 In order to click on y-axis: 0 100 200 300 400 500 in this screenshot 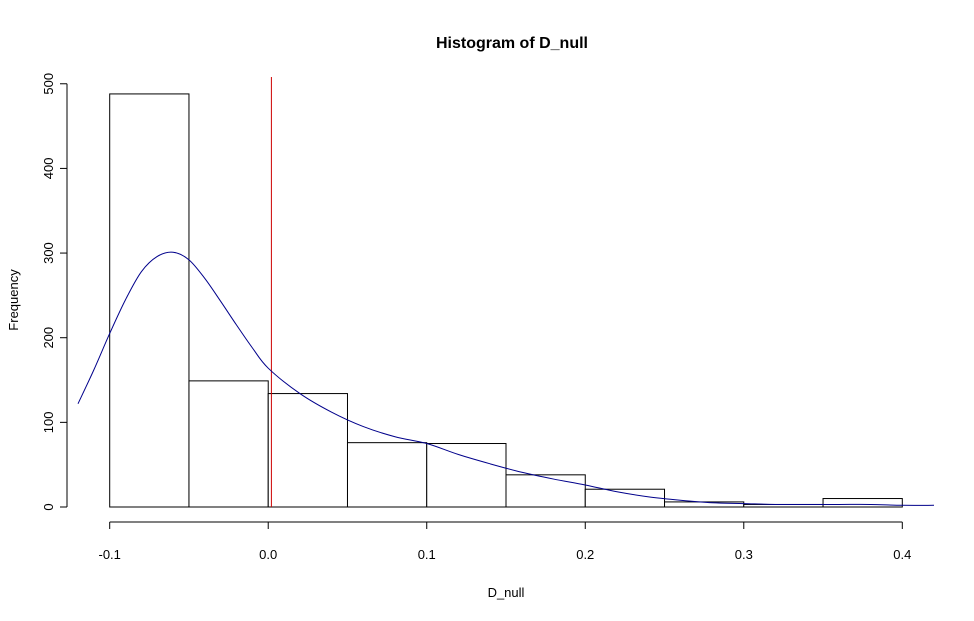, I will do `click(54, 292)`.